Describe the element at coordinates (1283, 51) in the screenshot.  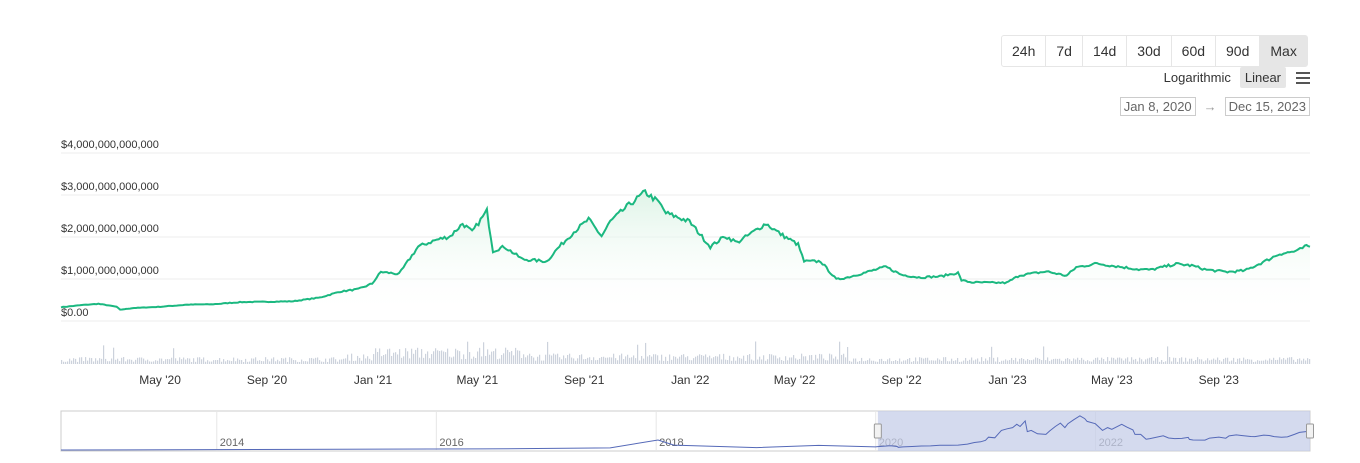
I see `range-button-max: Max` at that location.